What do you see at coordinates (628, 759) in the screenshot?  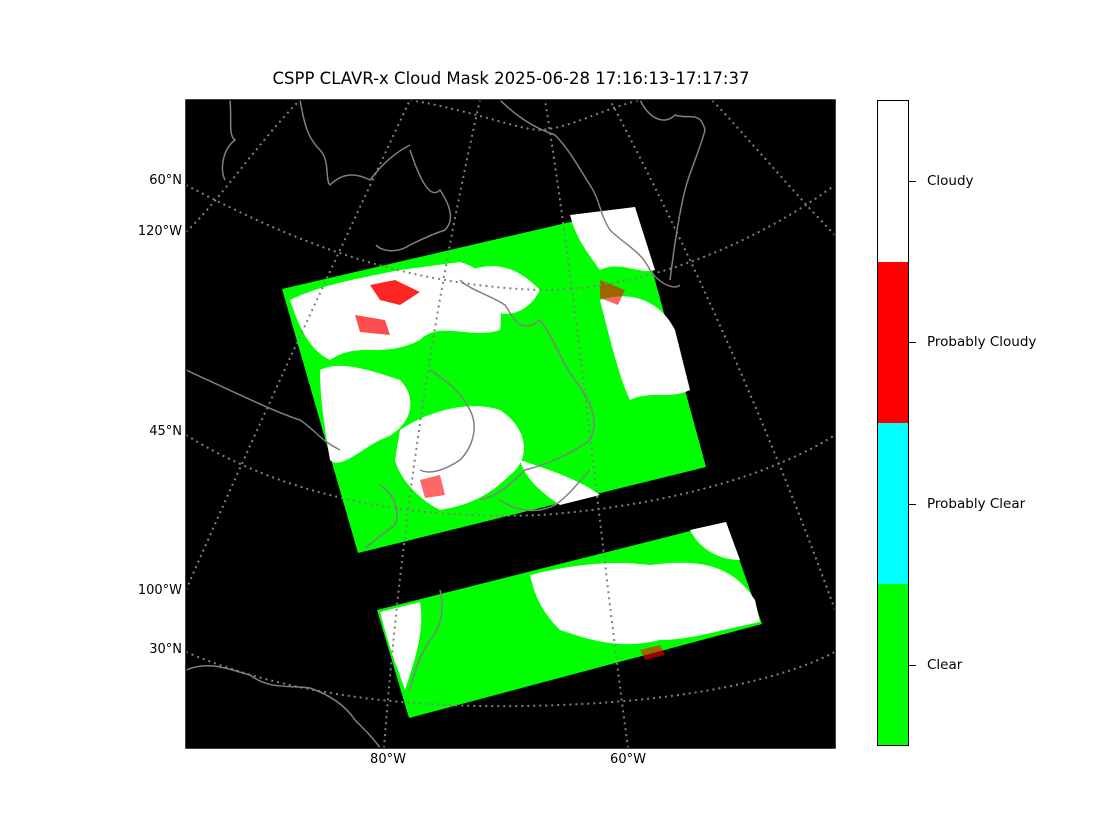 I see `lon-label-60w: 60°W` at bounding box center [628, 759].